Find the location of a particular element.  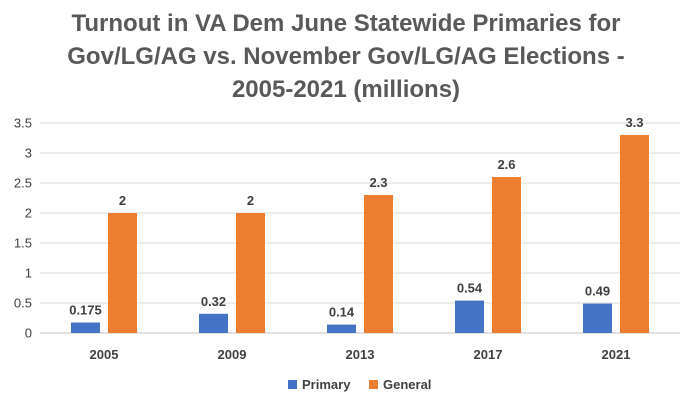

y-tick-label: 3.5 is located at coordinates (23, 123).